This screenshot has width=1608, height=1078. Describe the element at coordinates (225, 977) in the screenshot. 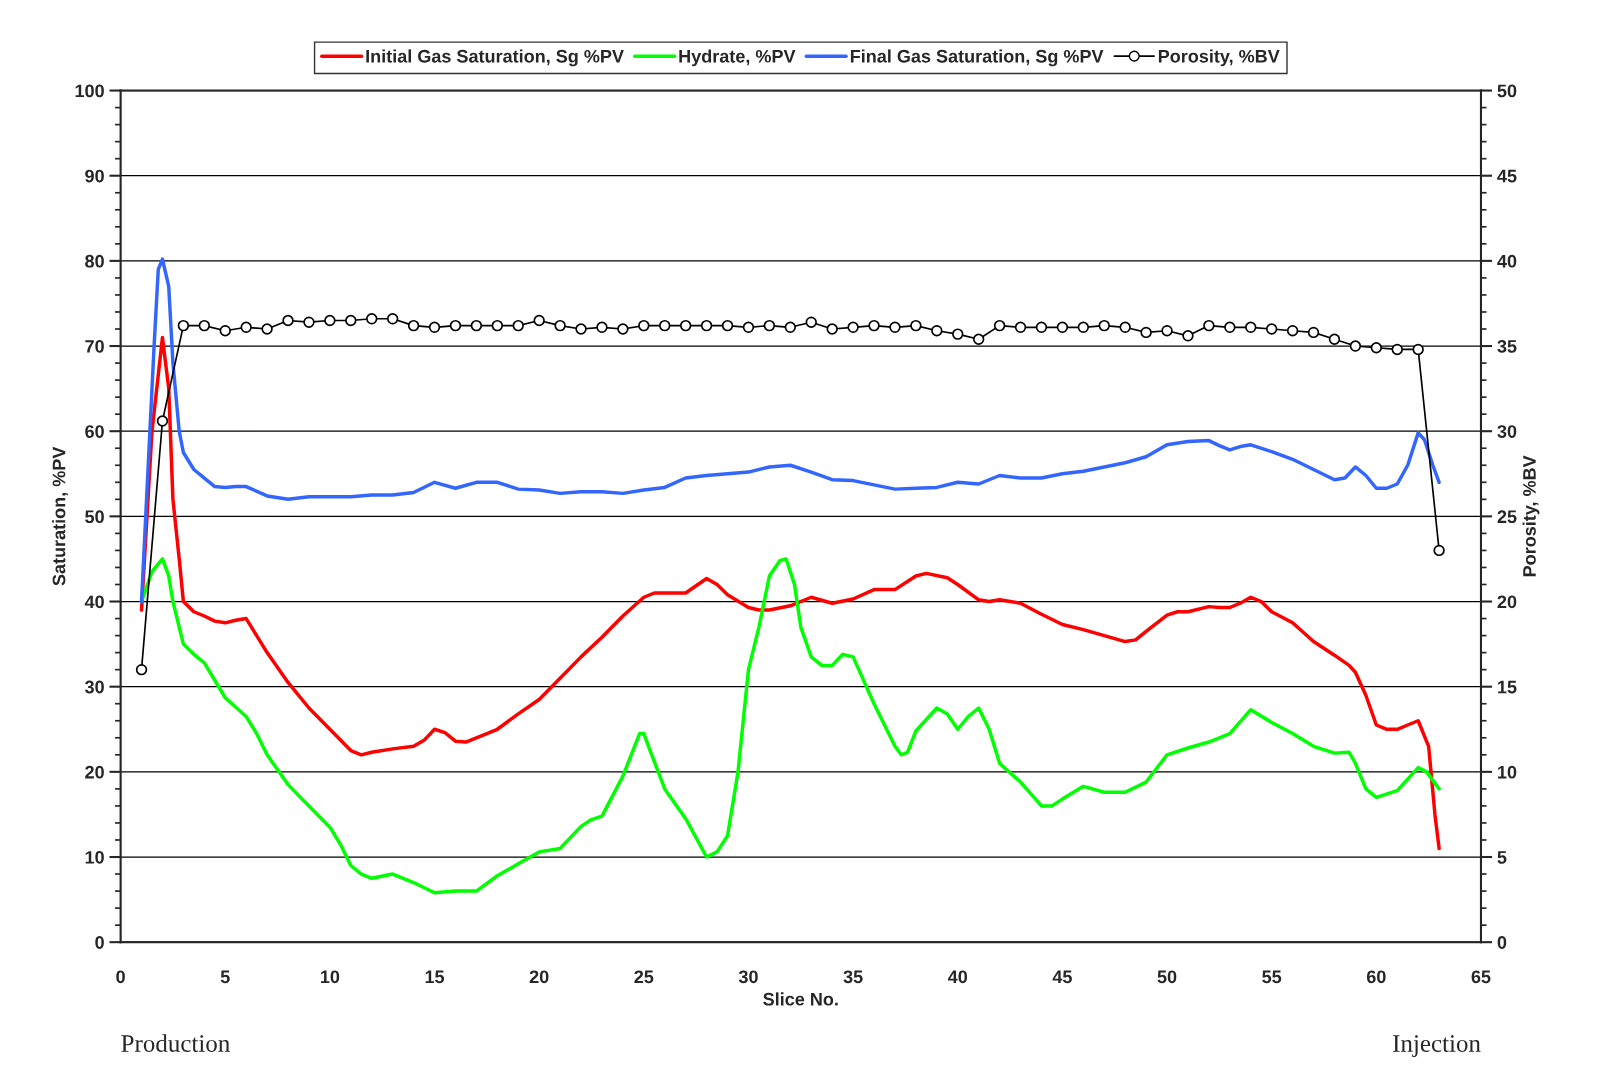

I see `x-tick-label: 5` at that location.